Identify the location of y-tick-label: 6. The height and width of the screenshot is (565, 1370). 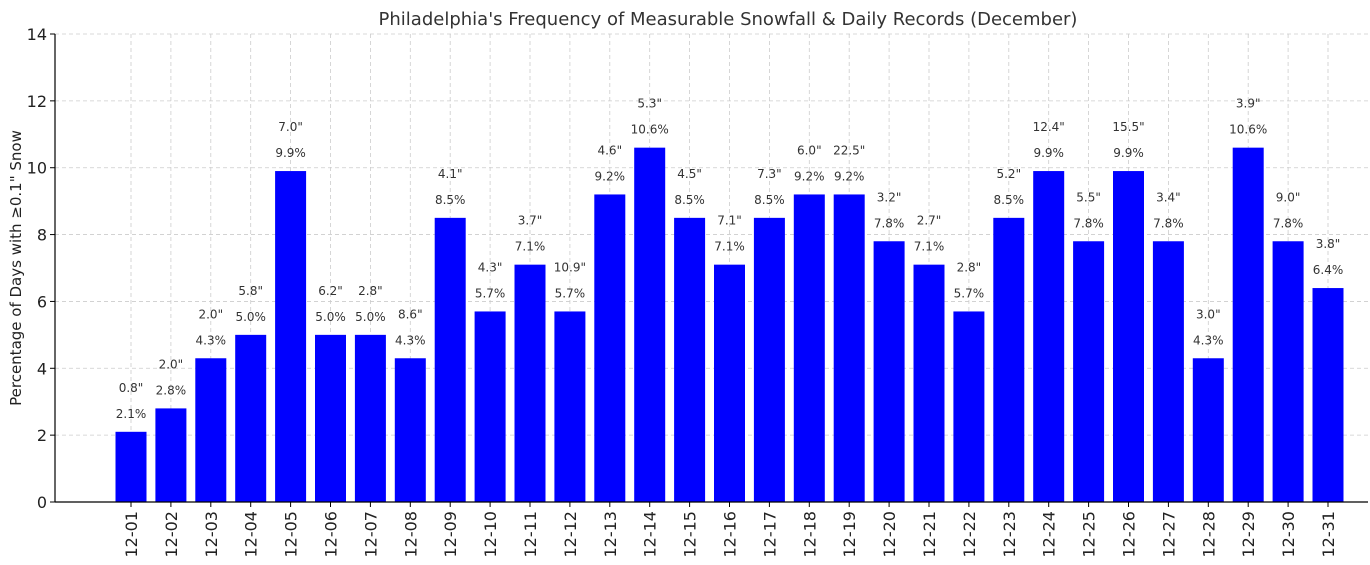
(42, 301).